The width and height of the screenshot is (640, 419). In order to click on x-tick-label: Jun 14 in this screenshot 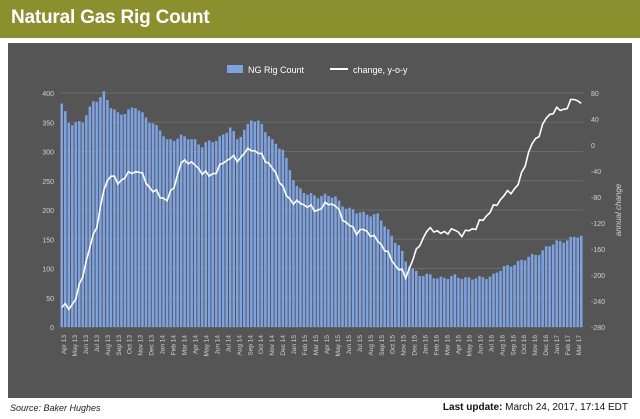, I will do `click(217, 345)`.